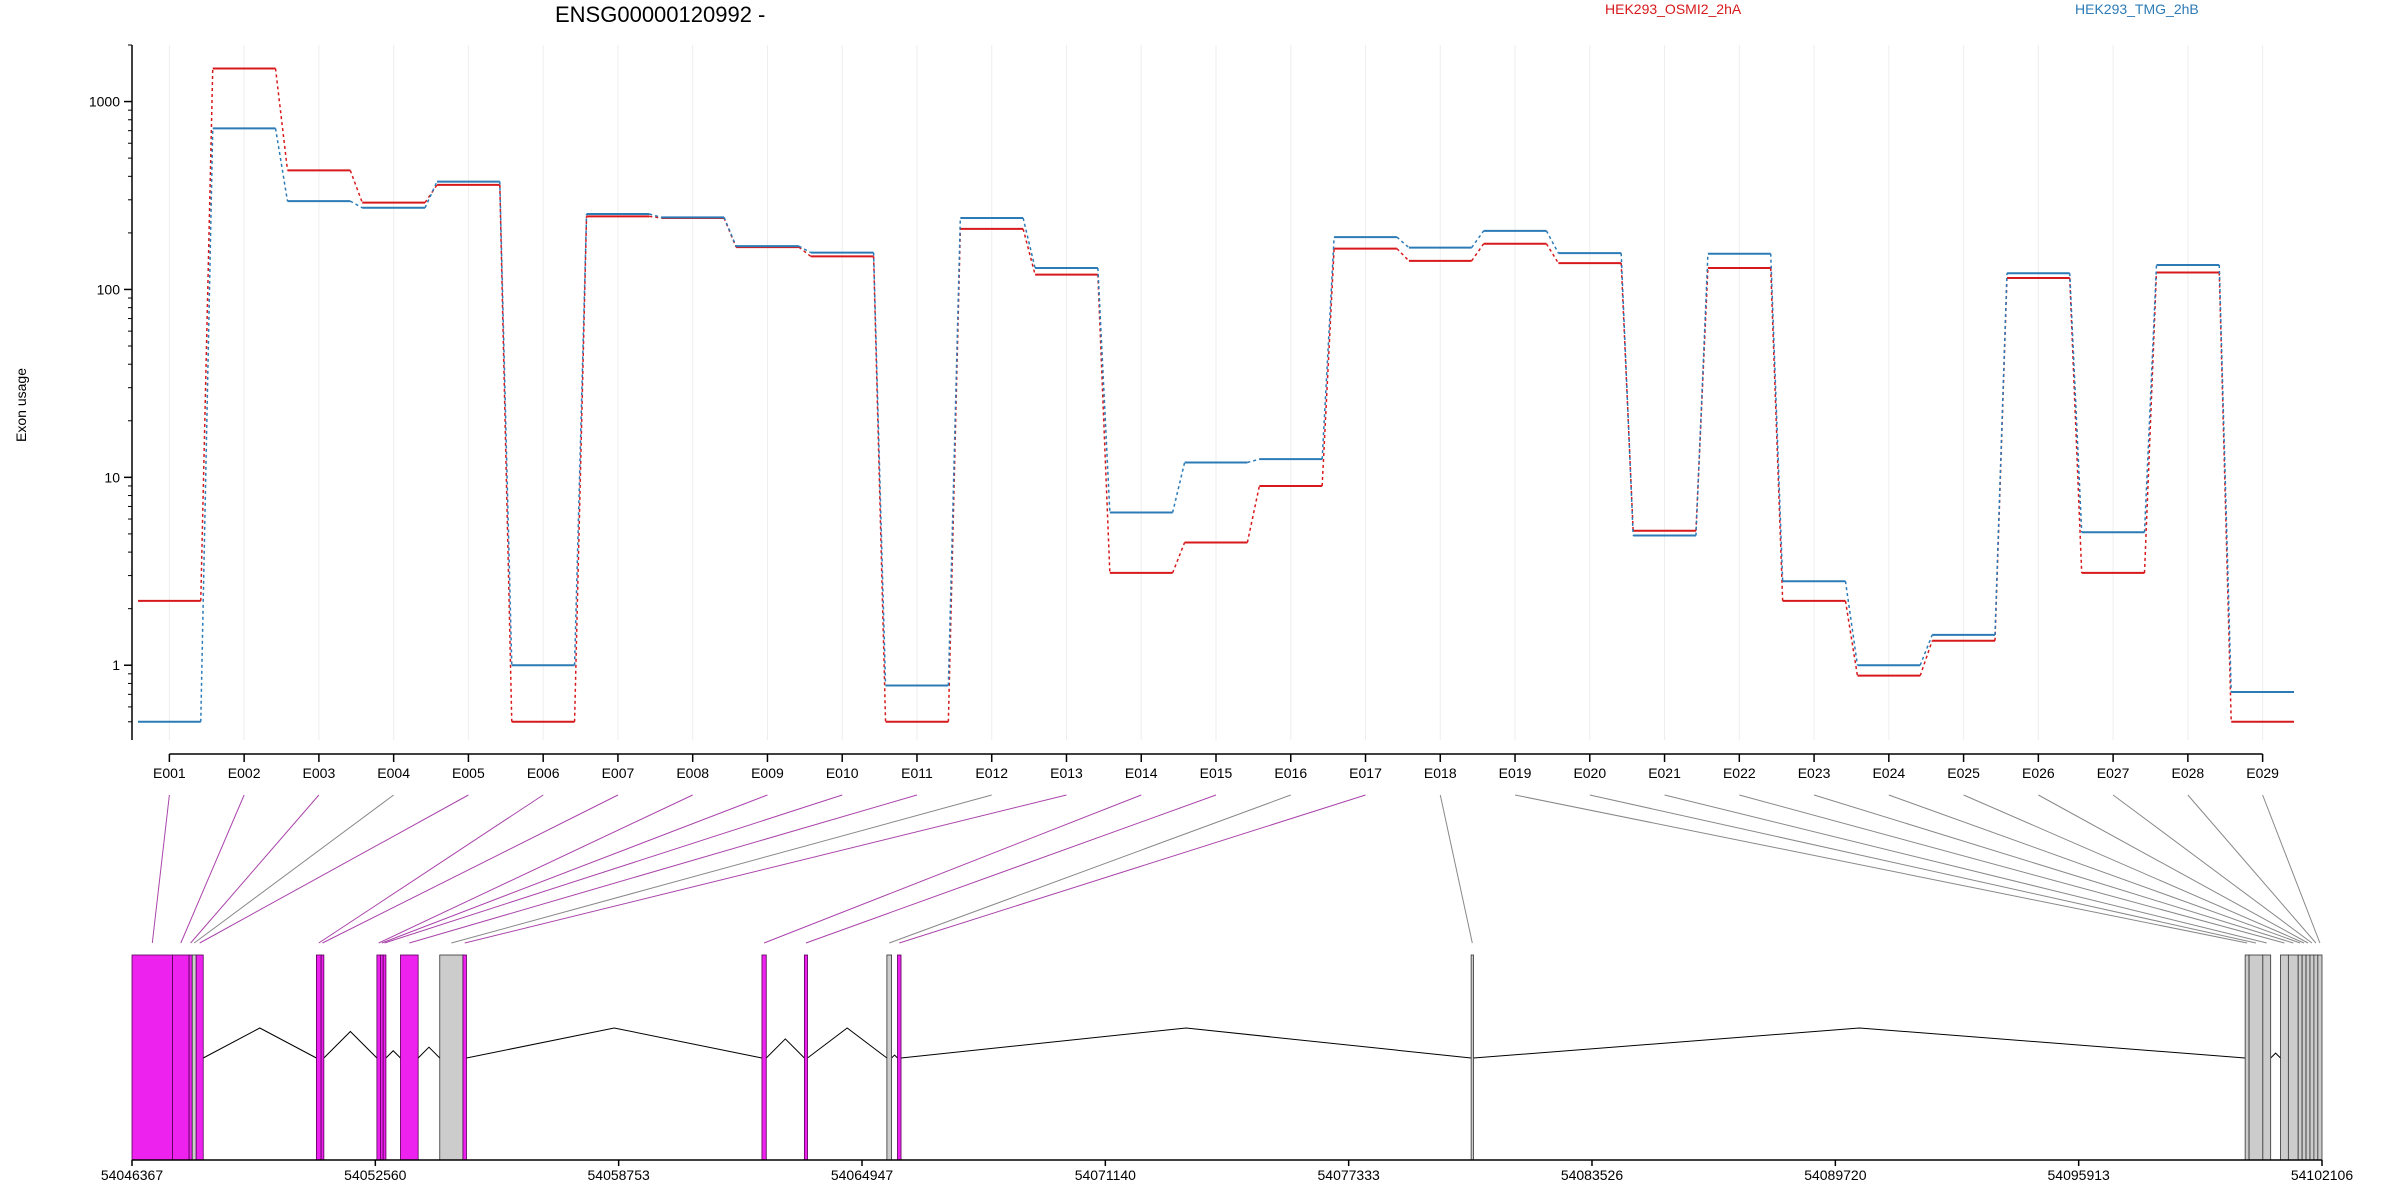 The height and width of the screenshot is (1200, 2400). What do you see at coordinates (692, 773) in the screenshot?
I see `x-tick-label-e008: E008` at bounding box center [692, 773].